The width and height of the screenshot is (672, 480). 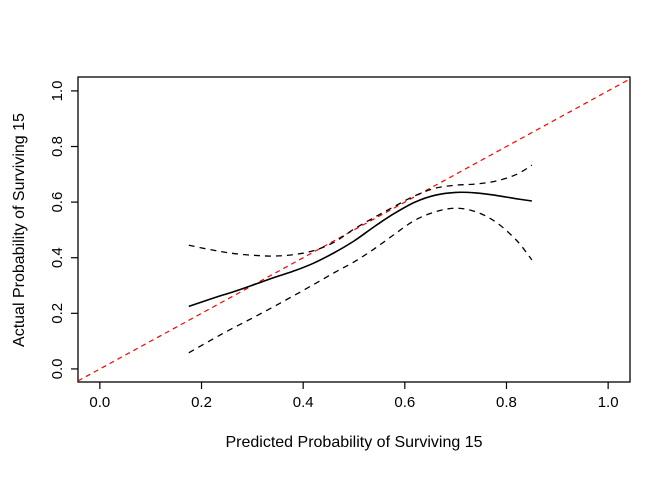 What do you see at coordinates (57, 90) in the screenshot?
I see `y-tick-label: 1.0` at bounding box center [57, 90].